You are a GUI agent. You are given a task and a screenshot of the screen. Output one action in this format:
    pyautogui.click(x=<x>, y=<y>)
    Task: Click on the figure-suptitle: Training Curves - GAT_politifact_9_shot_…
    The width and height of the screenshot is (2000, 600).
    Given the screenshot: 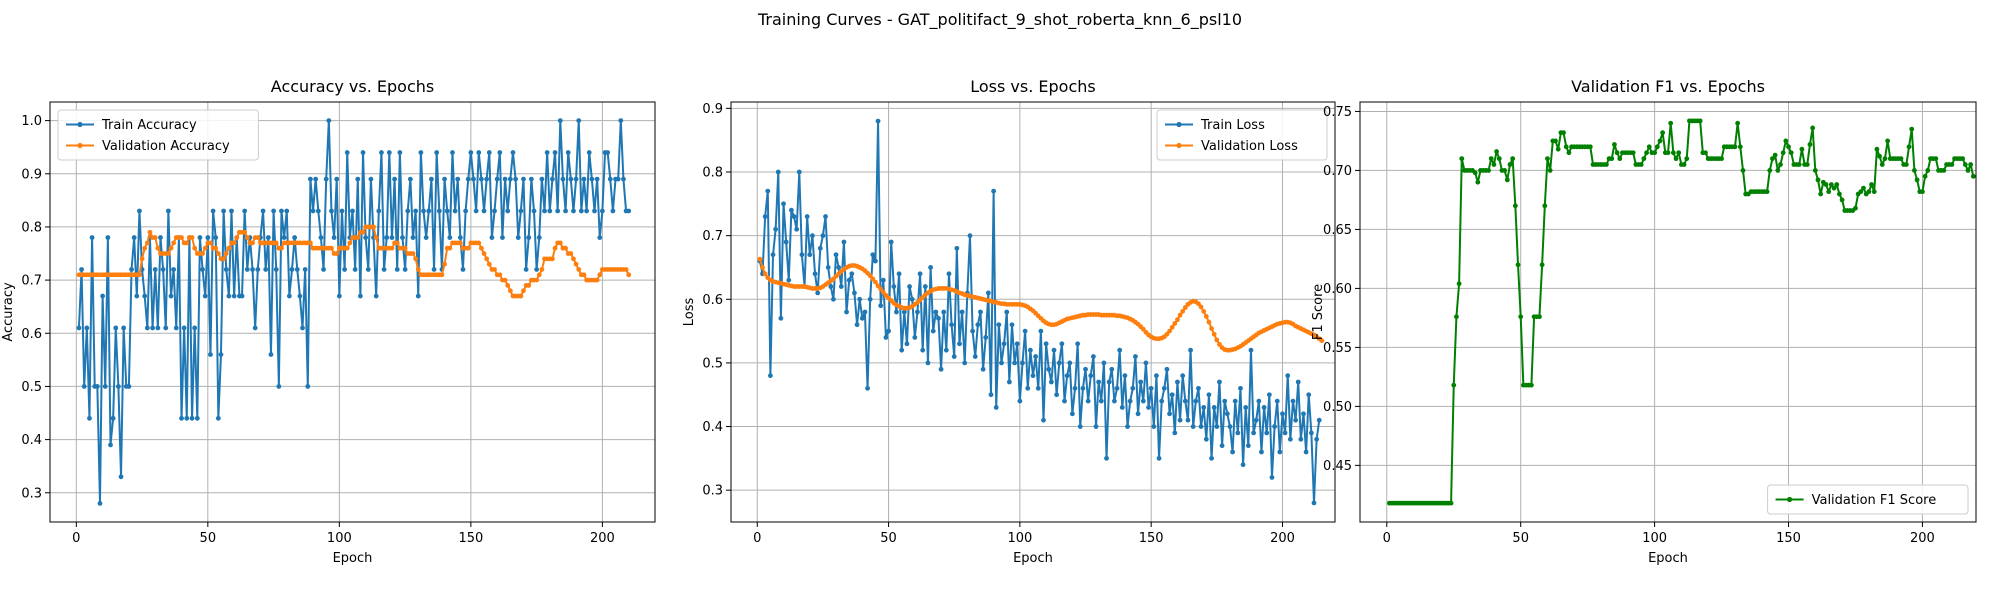 What is the action you would take?
    pyautogui.click(x=999, y=20)
    